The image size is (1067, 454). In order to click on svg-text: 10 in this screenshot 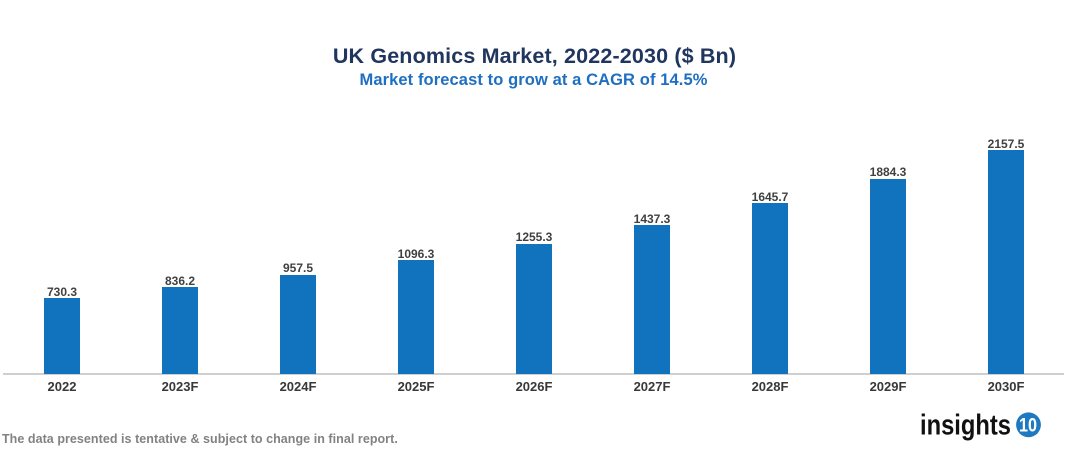, I will do `click(1028, 426)`.